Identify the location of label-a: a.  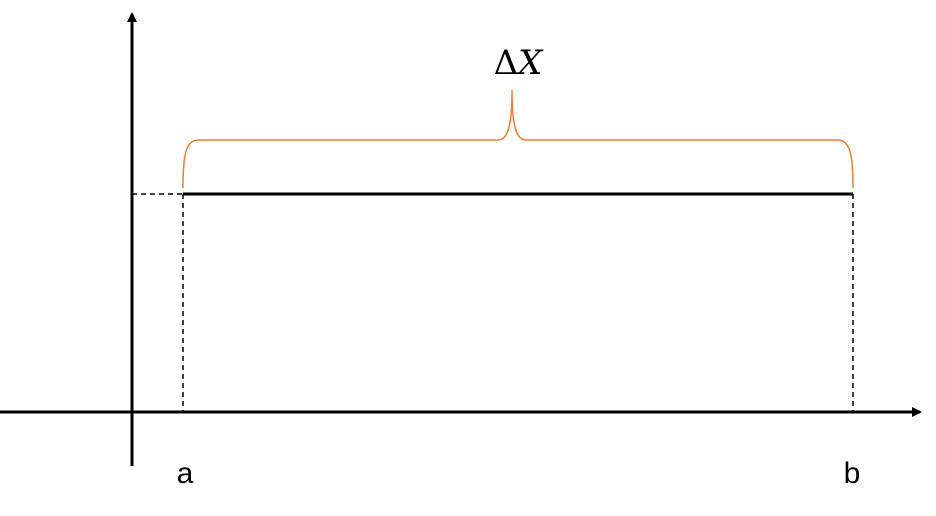
(185, 473).